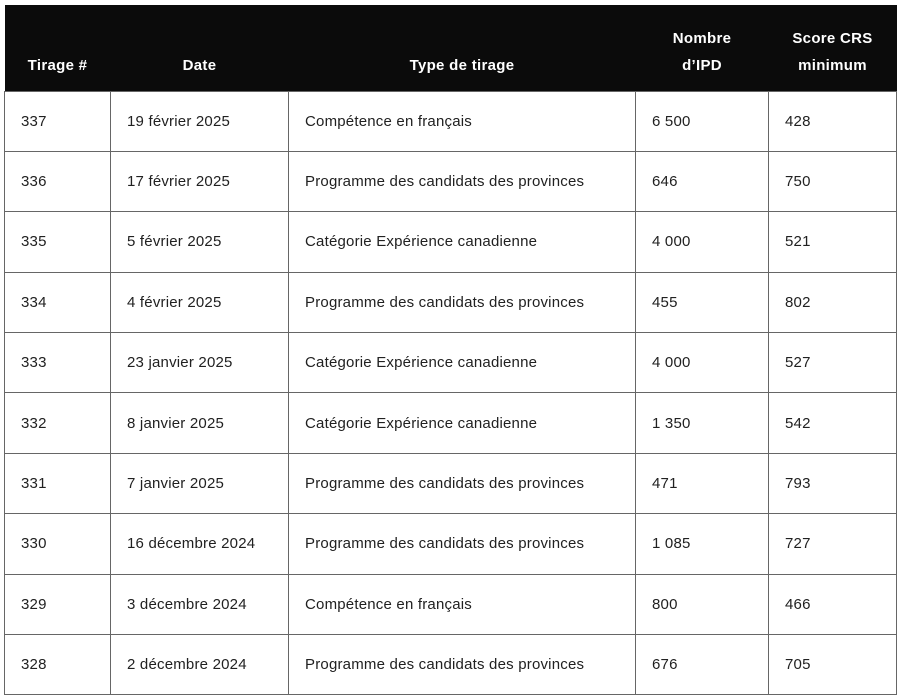 This screenshot has height=700, width=900. Describe the element at coordinates (199, 302) in the screenshot. I see `date-cell: 4 février 2025` at that location.